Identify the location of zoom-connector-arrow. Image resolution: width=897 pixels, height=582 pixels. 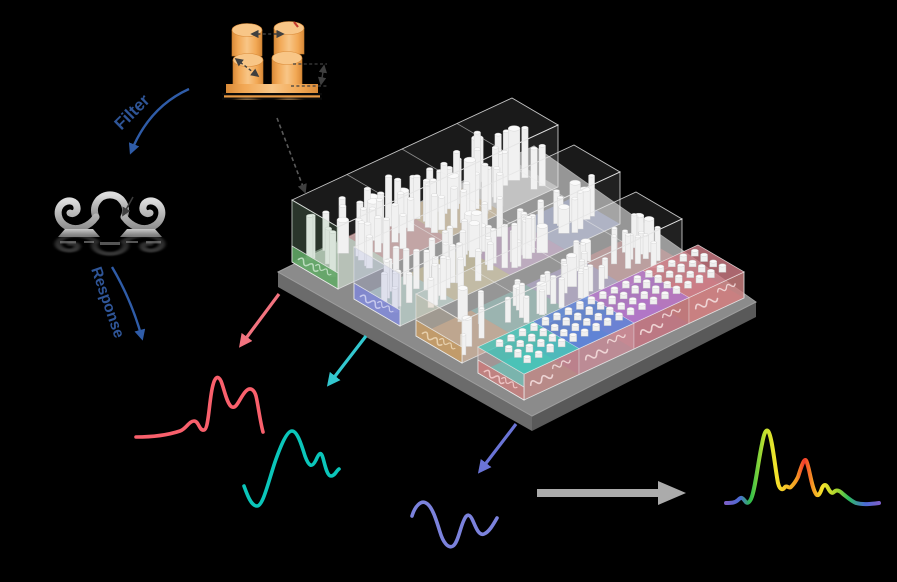
(291, 155).